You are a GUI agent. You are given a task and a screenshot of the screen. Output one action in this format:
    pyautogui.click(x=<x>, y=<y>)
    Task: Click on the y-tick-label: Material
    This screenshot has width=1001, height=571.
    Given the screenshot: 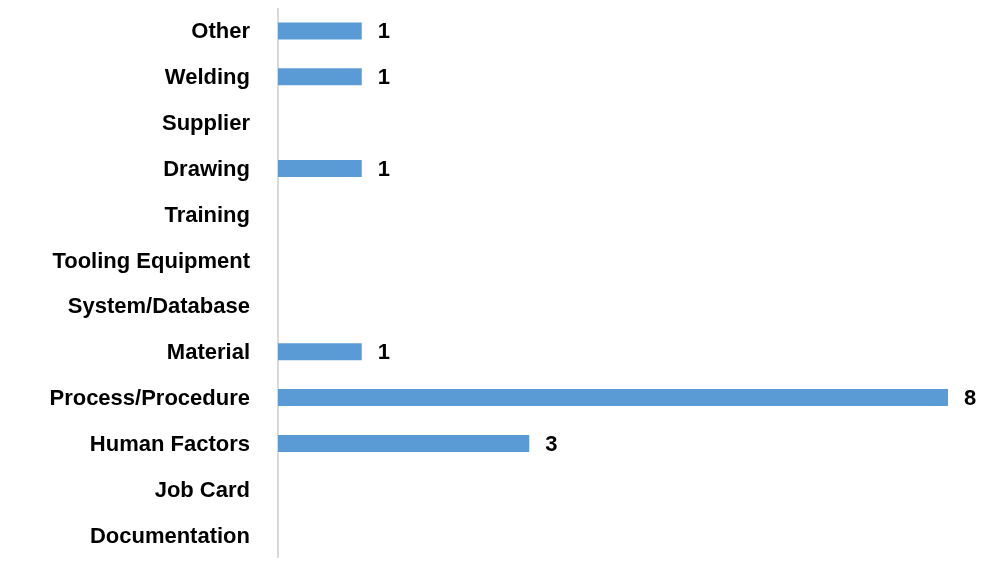 What is the action you would take?
    pyautogui.click(x=208, y=352)
    